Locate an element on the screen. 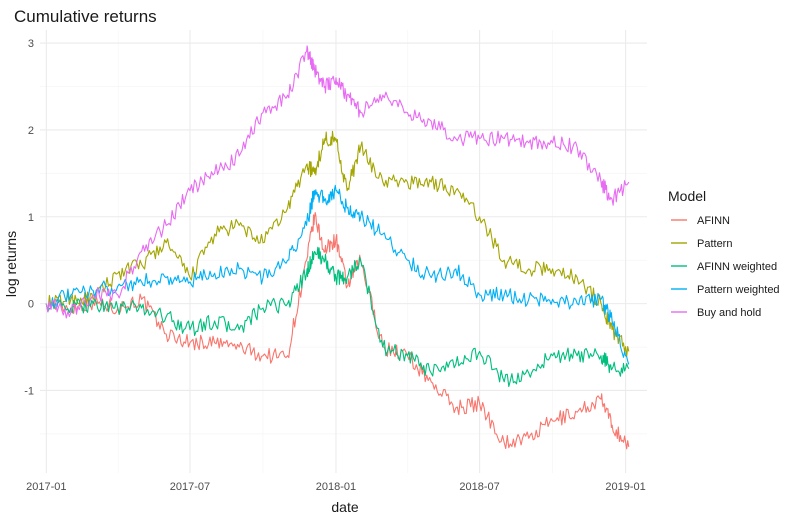  x-axis-title: date is located at coordinates (344, 507).